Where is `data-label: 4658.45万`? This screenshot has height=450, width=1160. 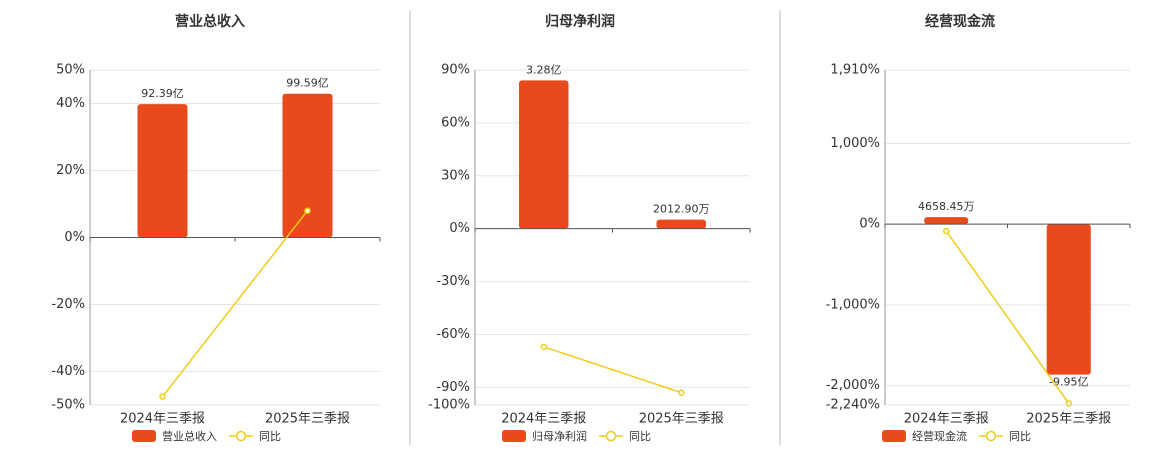
data-label: 4658.45万 is located at coordinates (946, 206).